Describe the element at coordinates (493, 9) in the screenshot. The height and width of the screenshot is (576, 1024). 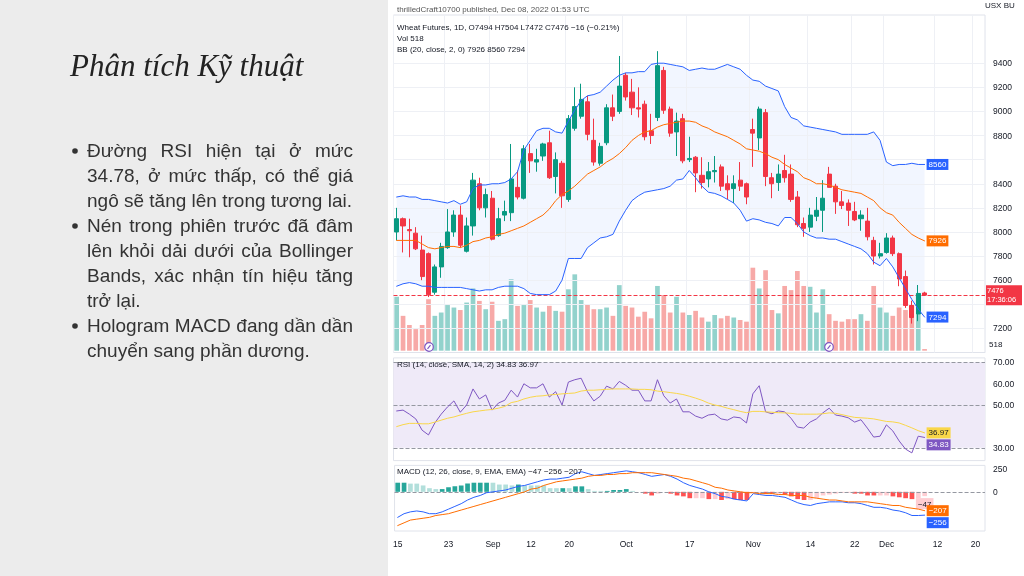
I see `chart-title: thrilledCraft10700 published, Dec 08, 2022 01:53 UTC` at that location.